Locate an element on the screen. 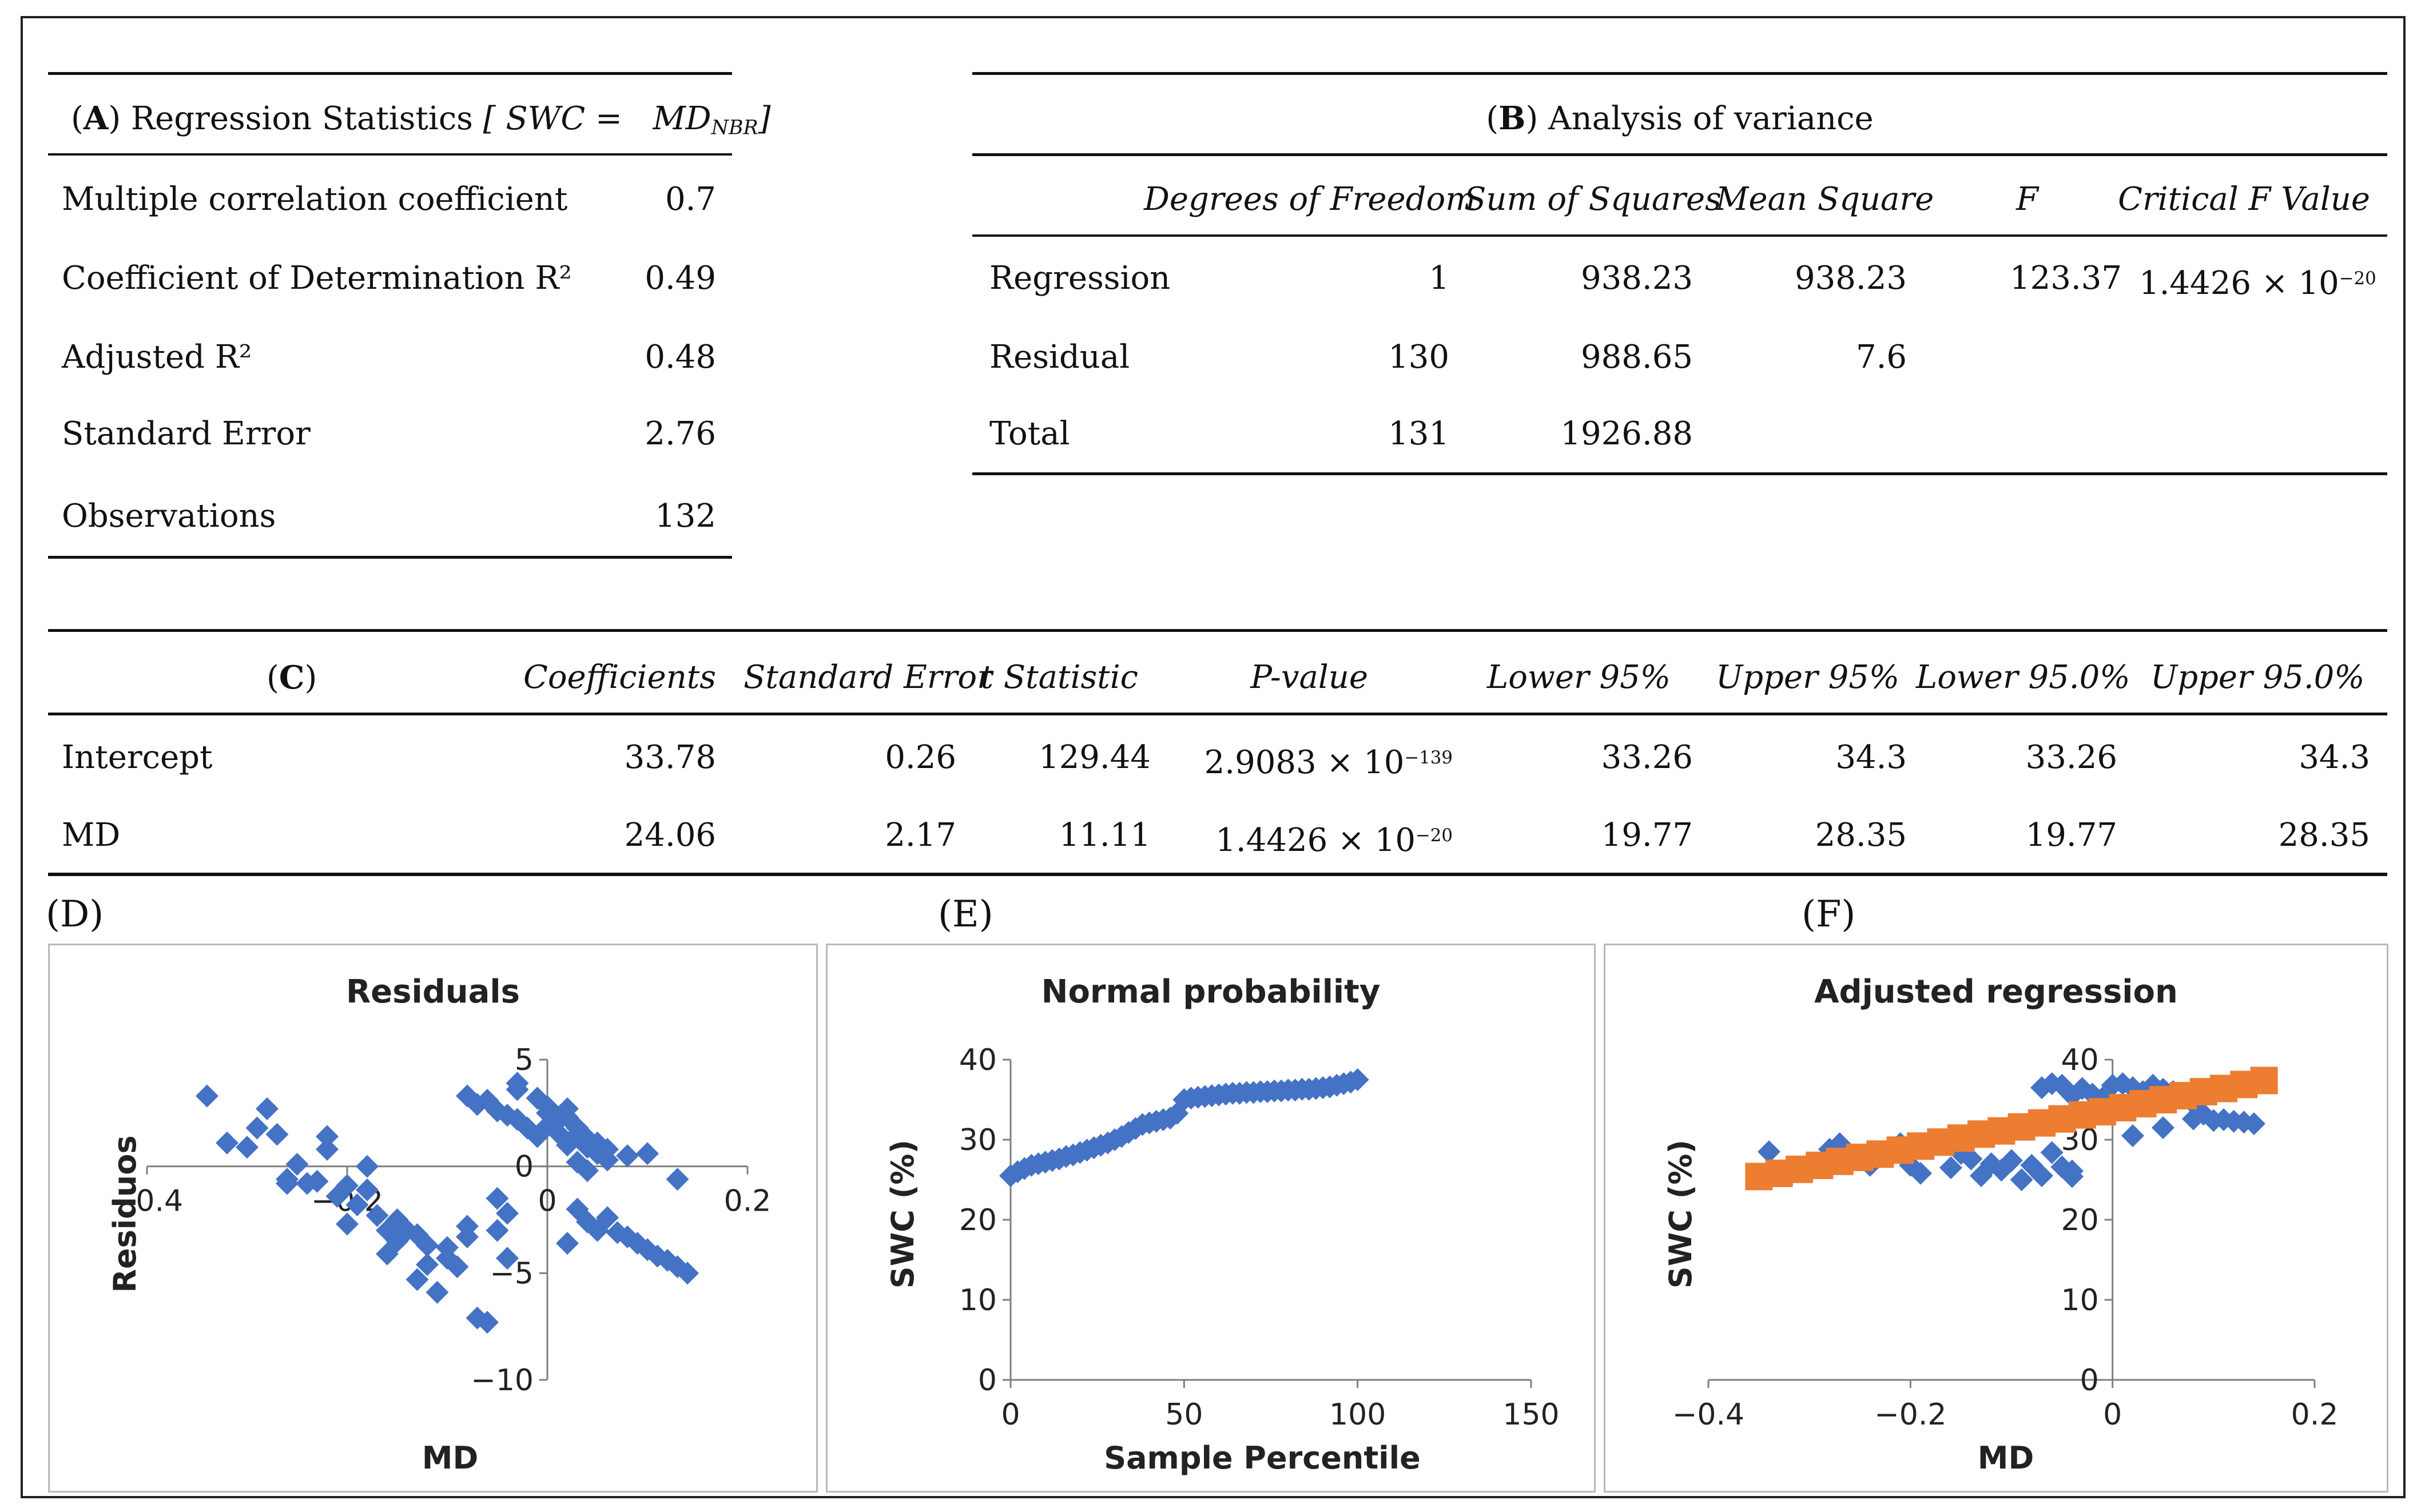  y-axis-label: Residuos is located at coordinates (125, 1213).